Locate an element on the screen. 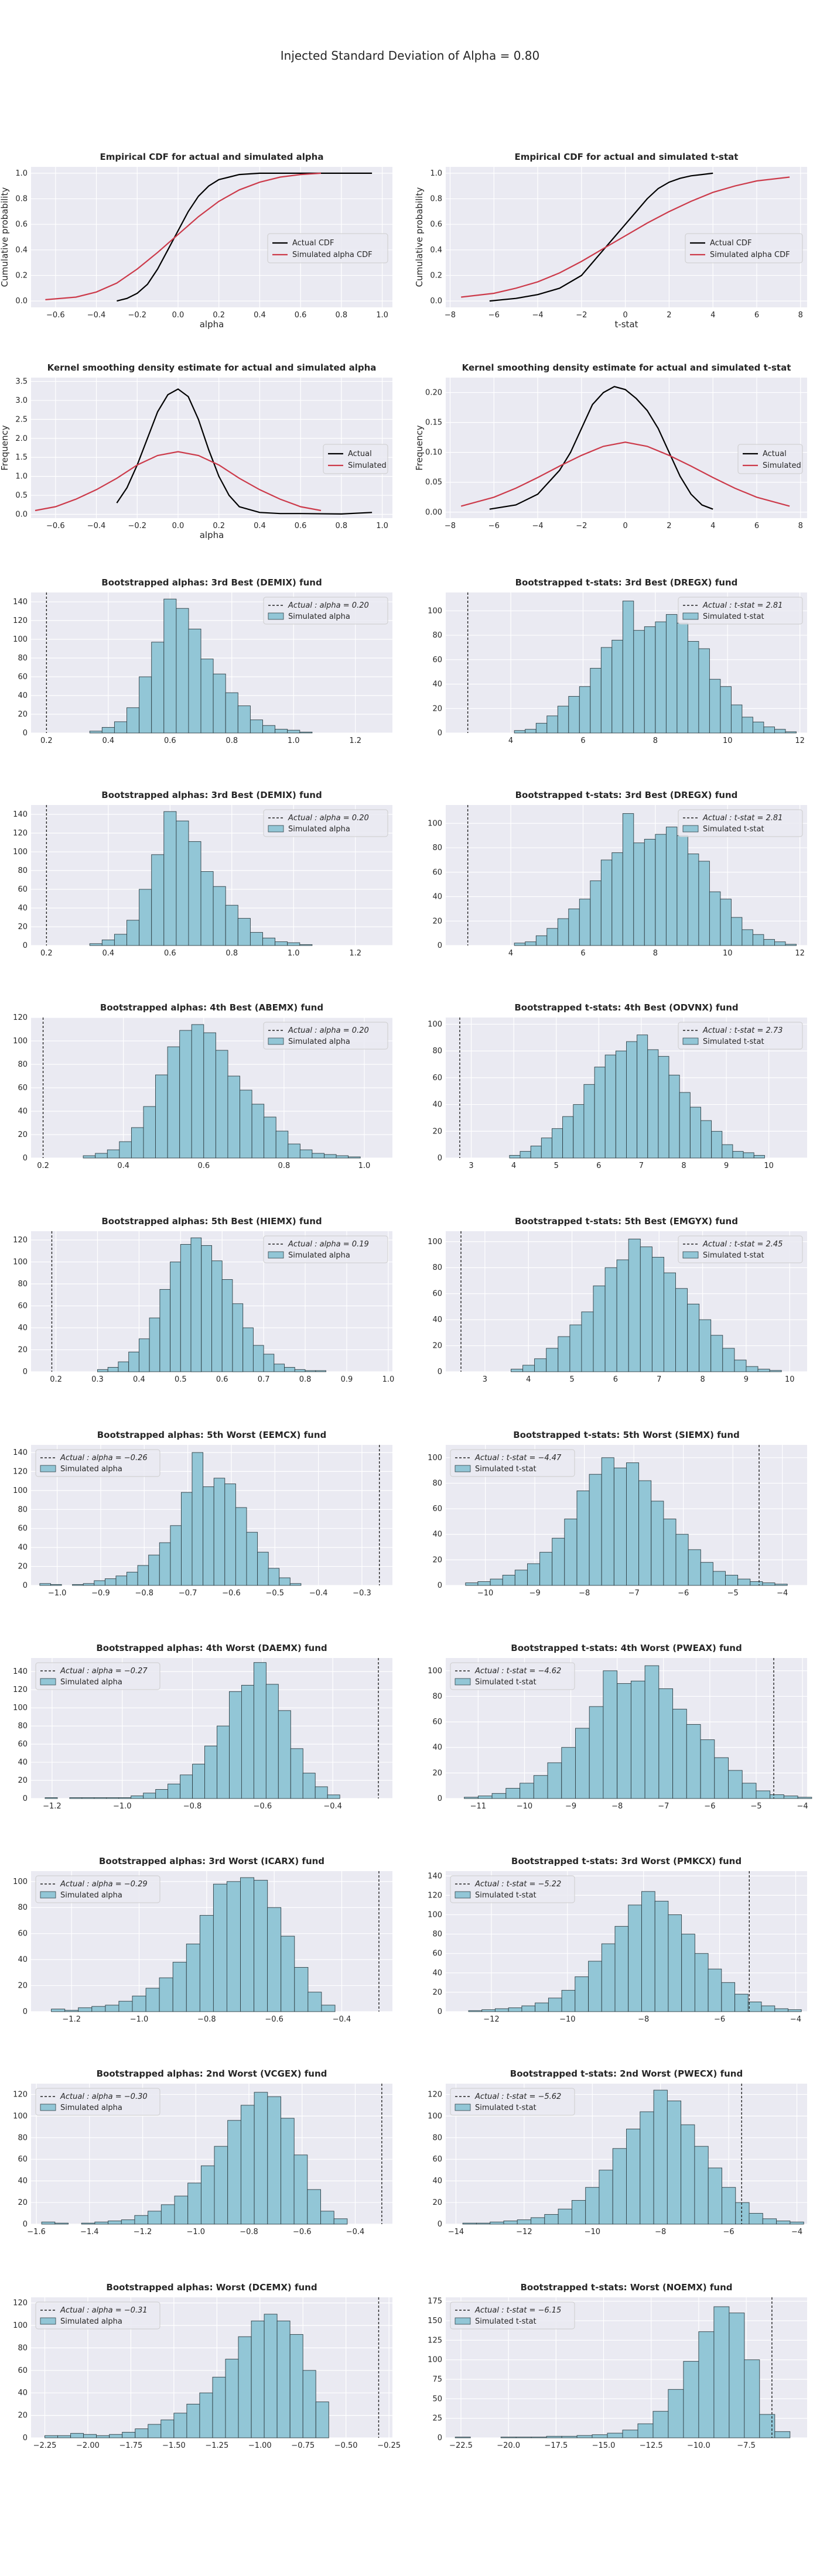 Image resolution: width=820 pixels, height=2576 pixels. y-tick-label: 1.5 is located at coordinates (21, 457).